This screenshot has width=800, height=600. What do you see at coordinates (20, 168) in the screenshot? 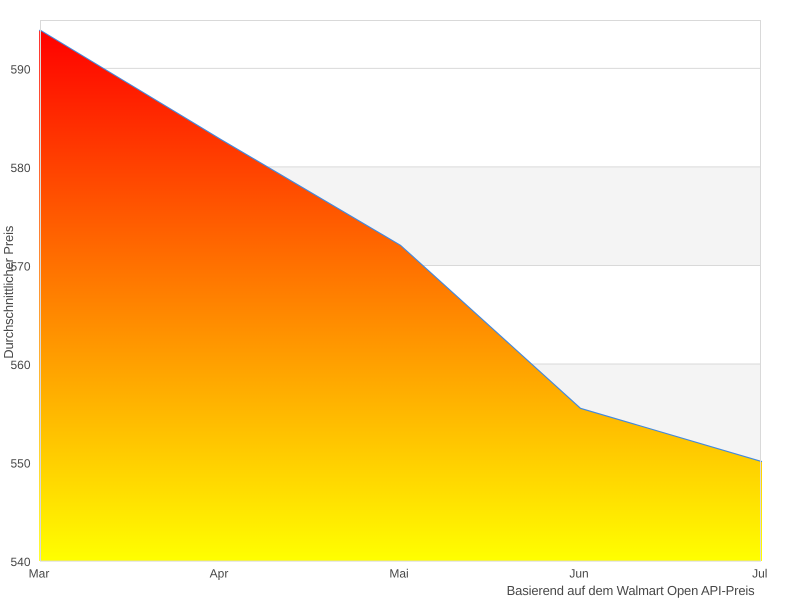
I see `svg-text: 580` at bounding box center [20, 168].